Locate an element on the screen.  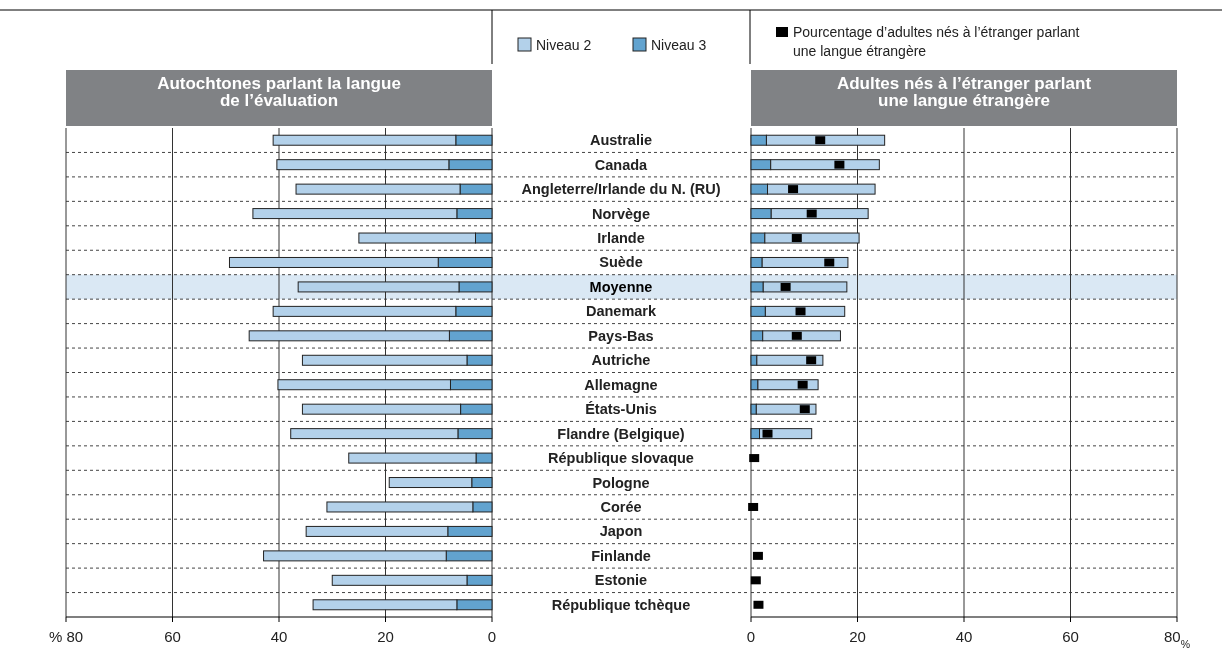
y-tick-label: Norvège is located at coordinates (621, 213).